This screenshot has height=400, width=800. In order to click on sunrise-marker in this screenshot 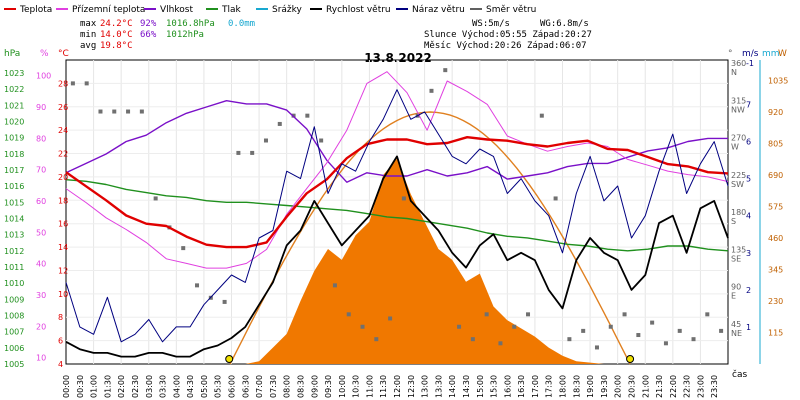, I will do `click(229, 359)`.